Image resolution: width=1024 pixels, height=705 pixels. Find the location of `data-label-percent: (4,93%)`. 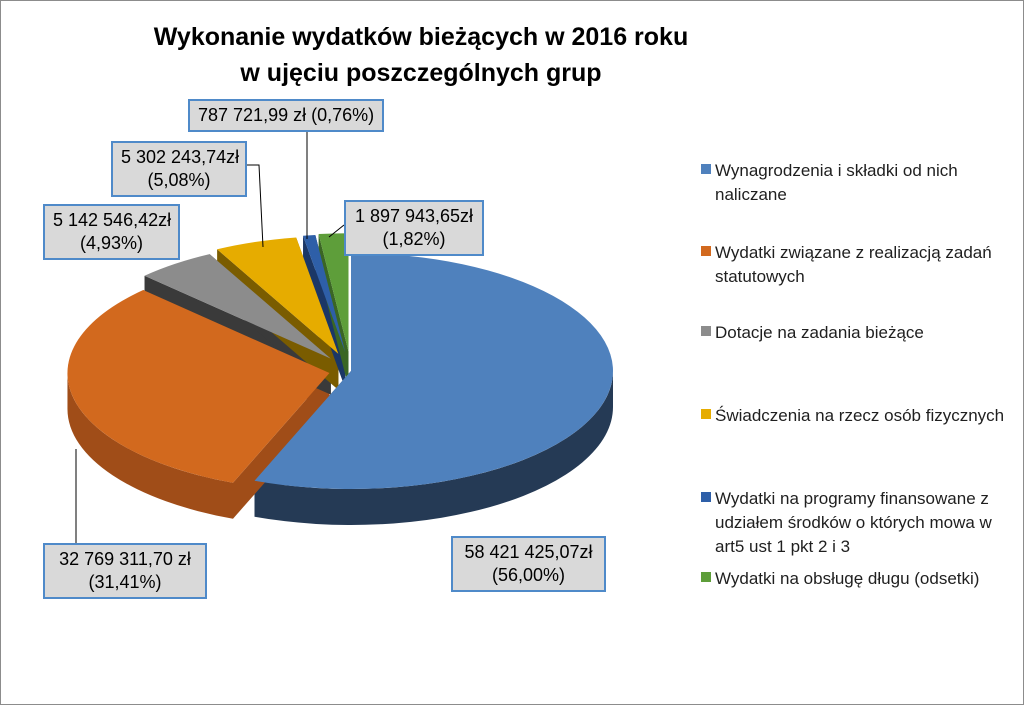

data-label-percent: (4,93%) is located at coordinates (111, 243).